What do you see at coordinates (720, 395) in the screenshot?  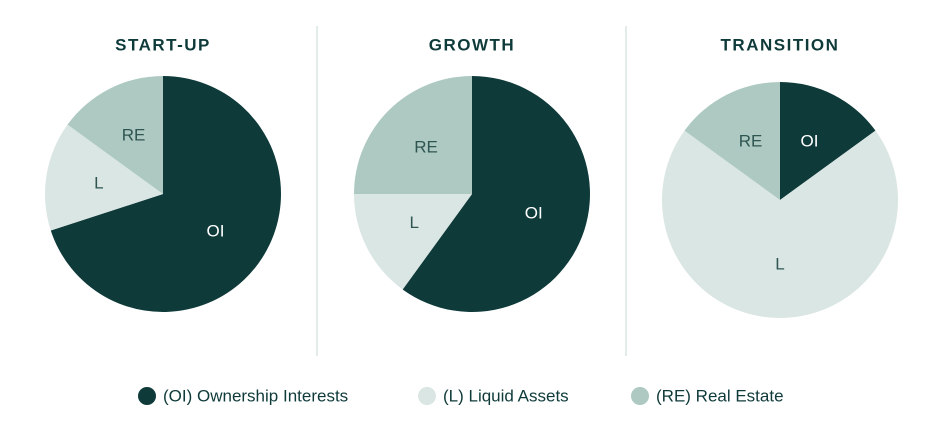 I see `legend-label: (RE) Real Estate` at bounding box center [720, 395].